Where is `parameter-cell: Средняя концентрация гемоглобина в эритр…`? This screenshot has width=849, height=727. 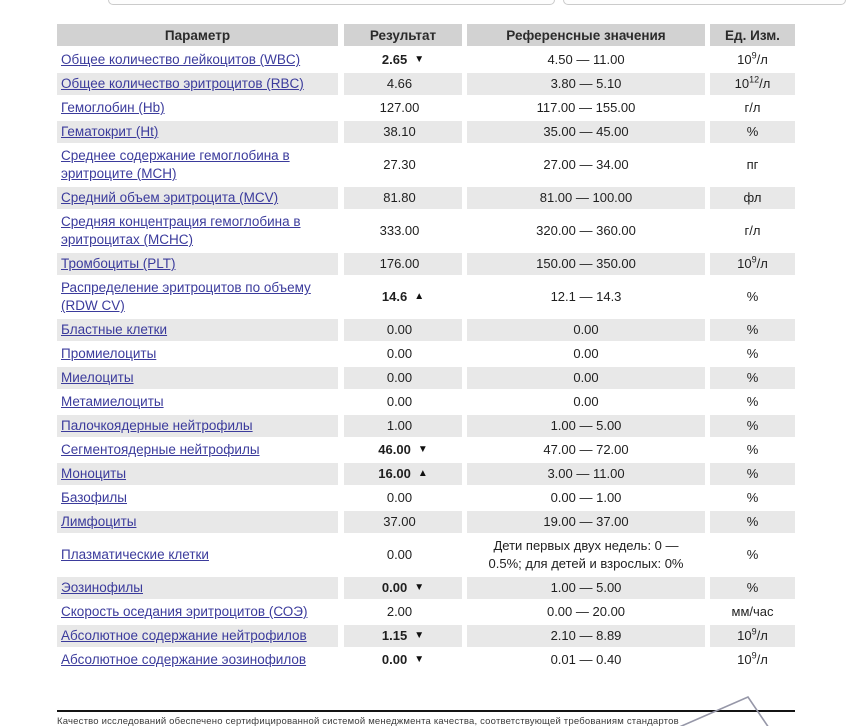 parameter-cell: Средняя концентрация гемоглобина в эритр… is located at coordinates (197, 231).